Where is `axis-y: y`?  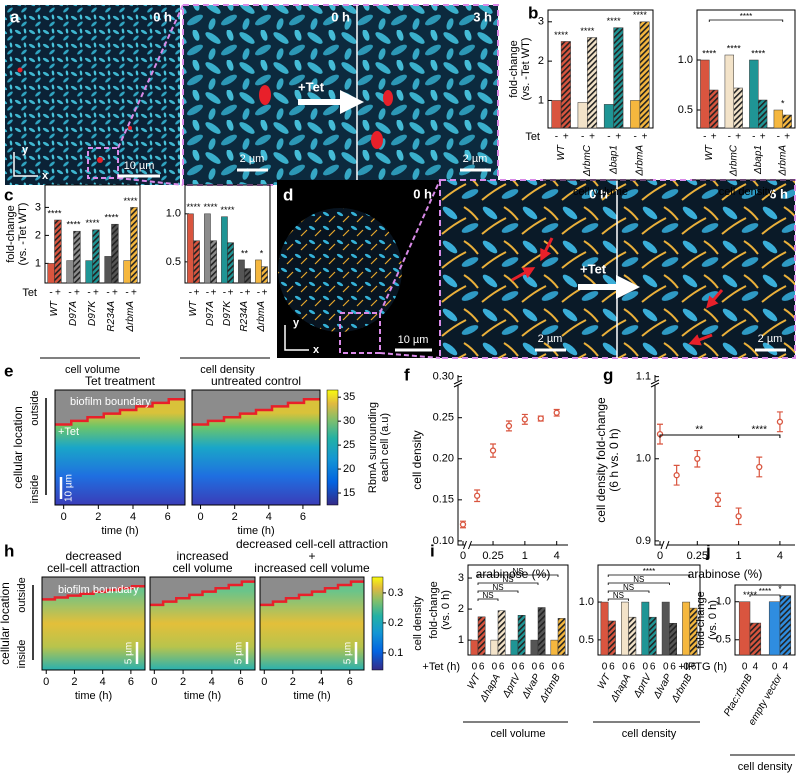
axis-y: y is located at coordinates (296, 323).